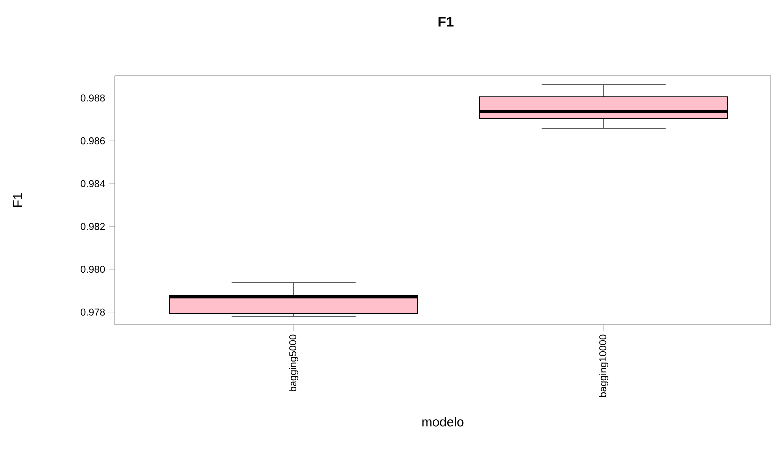 The image size is (771, 453). What do you see at coordinates (294, 363) in the screenshot?
I see `x-tick-label: bagging5000` at bounding box center [294, 363].